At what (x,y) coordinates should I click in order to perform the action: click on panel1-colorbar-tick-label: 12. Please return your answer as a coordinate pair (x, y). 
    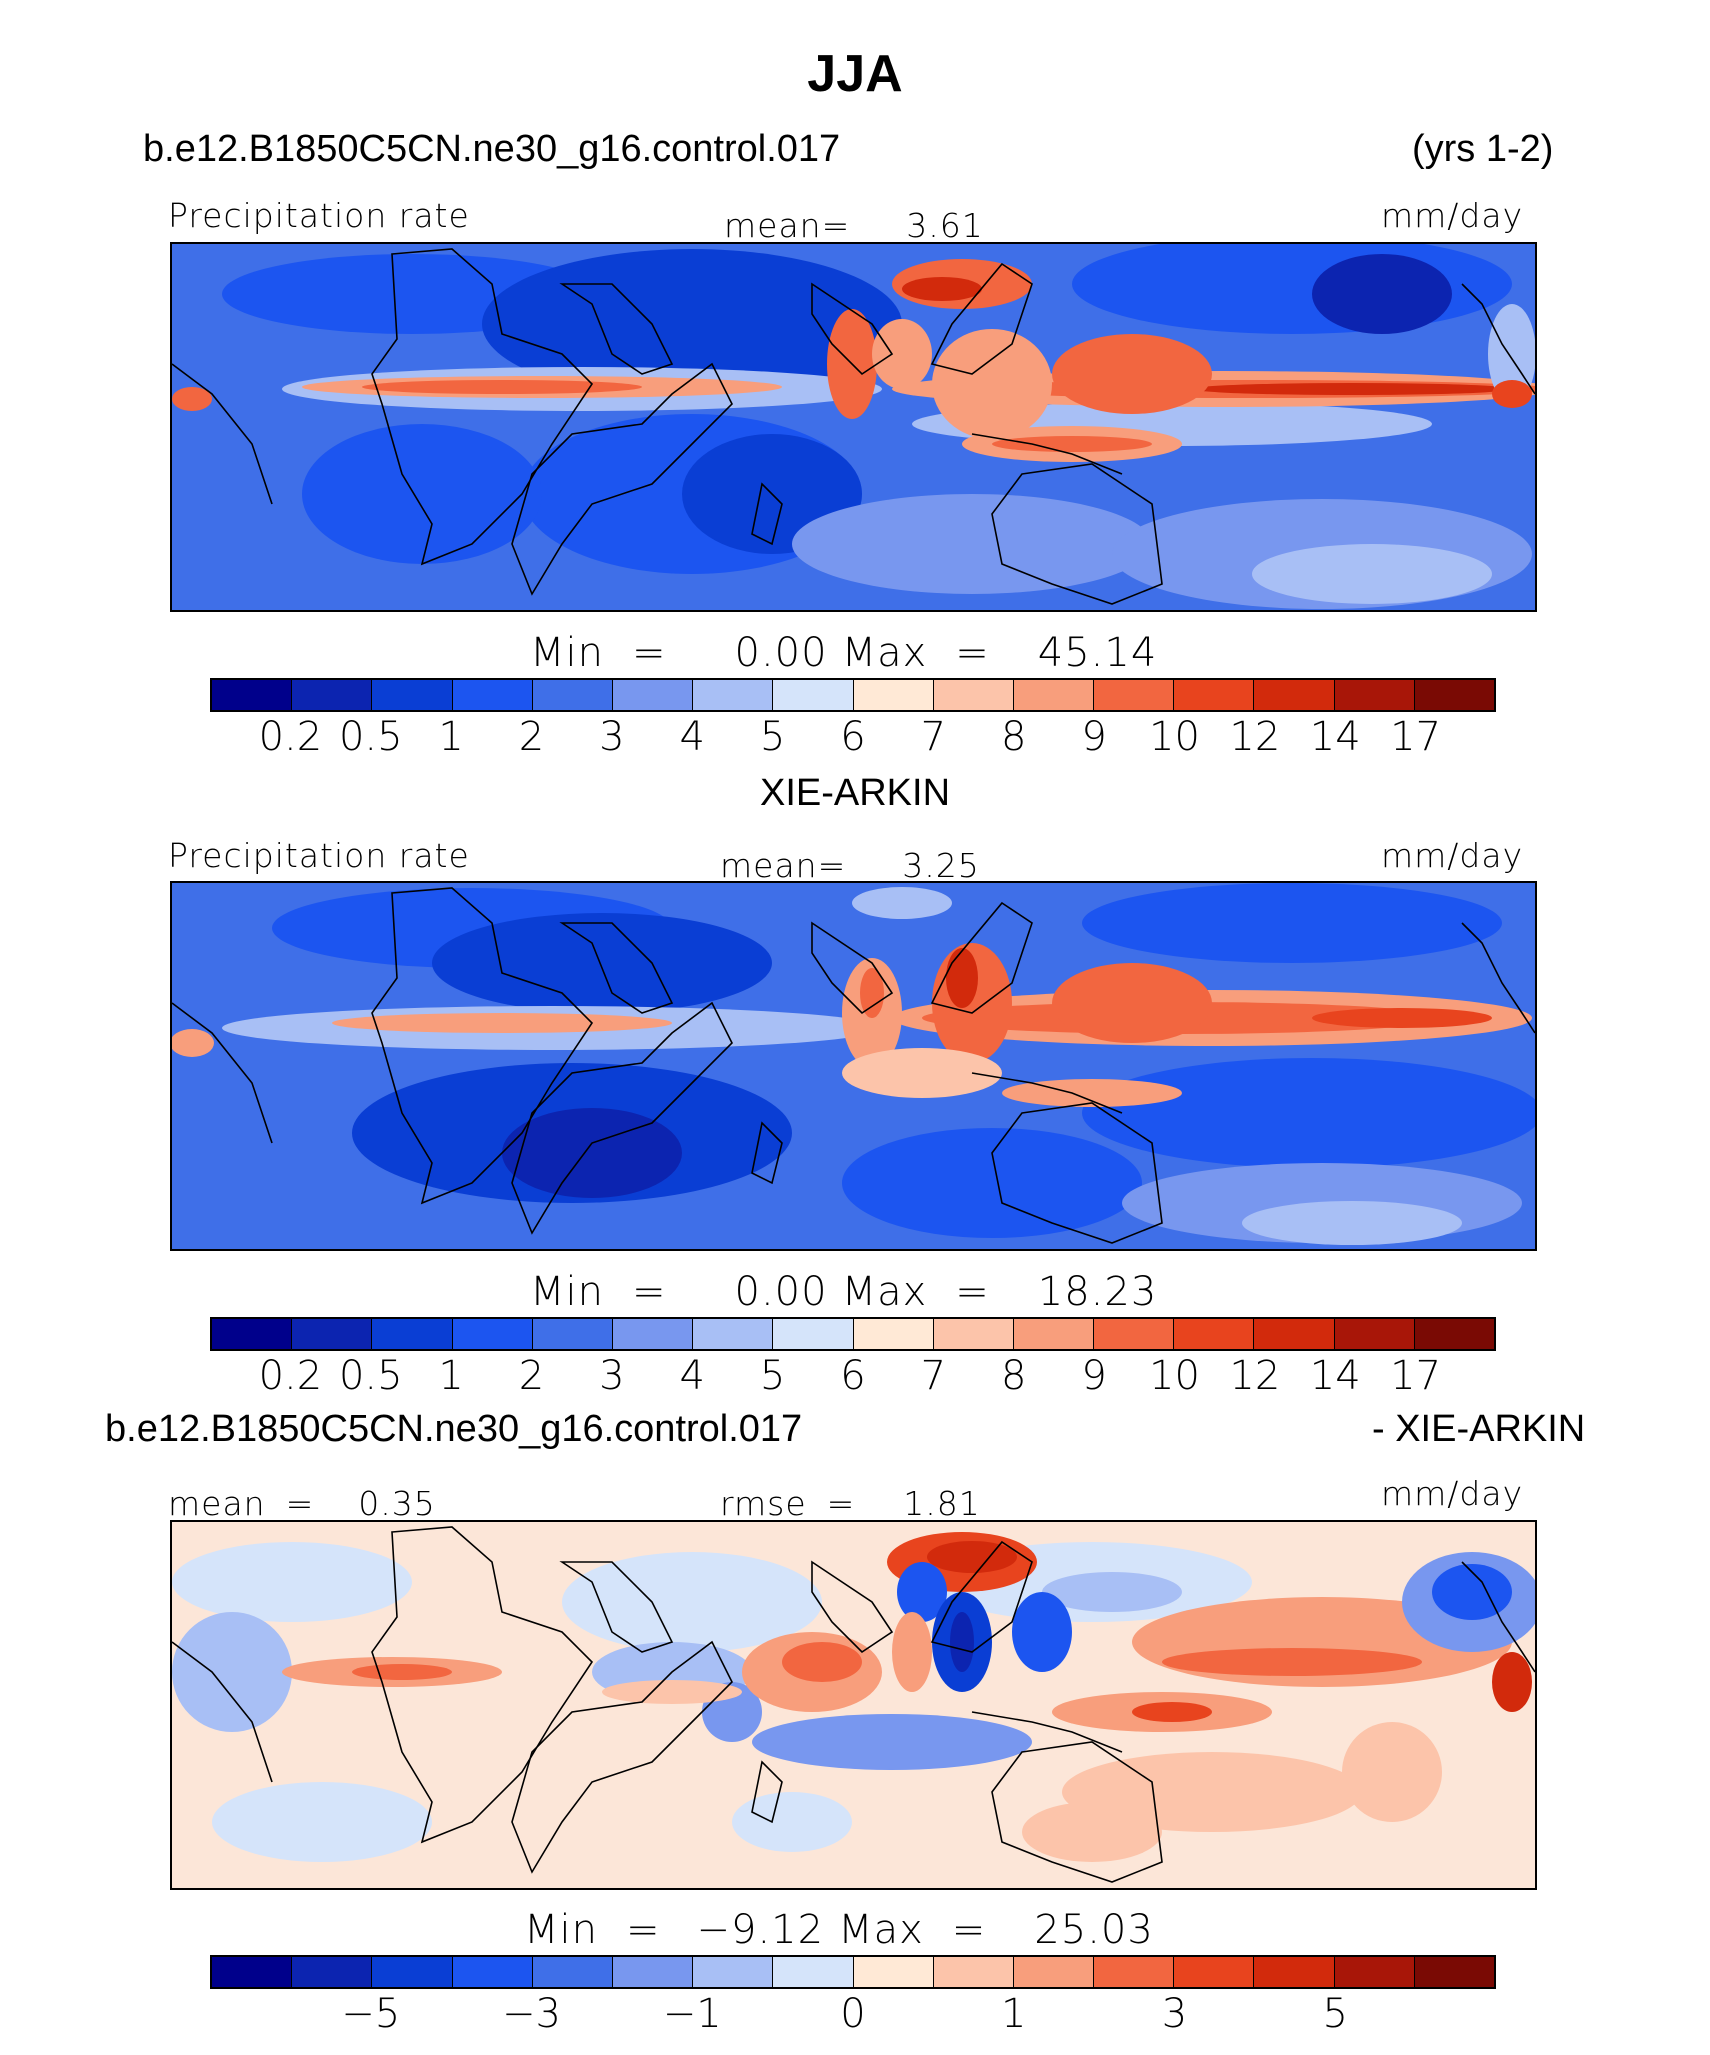
    Looking at the image, I should click on (1255, 737).